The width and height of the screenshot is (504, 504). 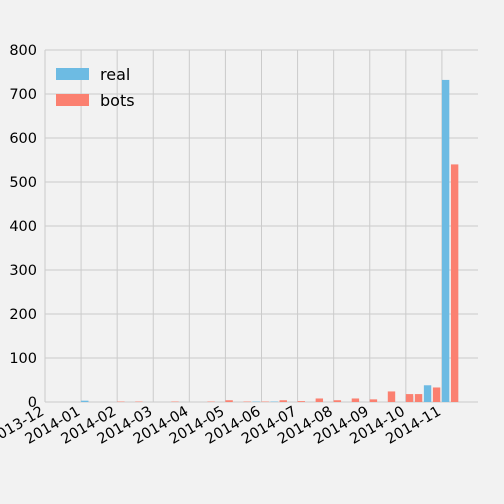 I want to click on y-tick-label: 700, so click(x=23, y=95).